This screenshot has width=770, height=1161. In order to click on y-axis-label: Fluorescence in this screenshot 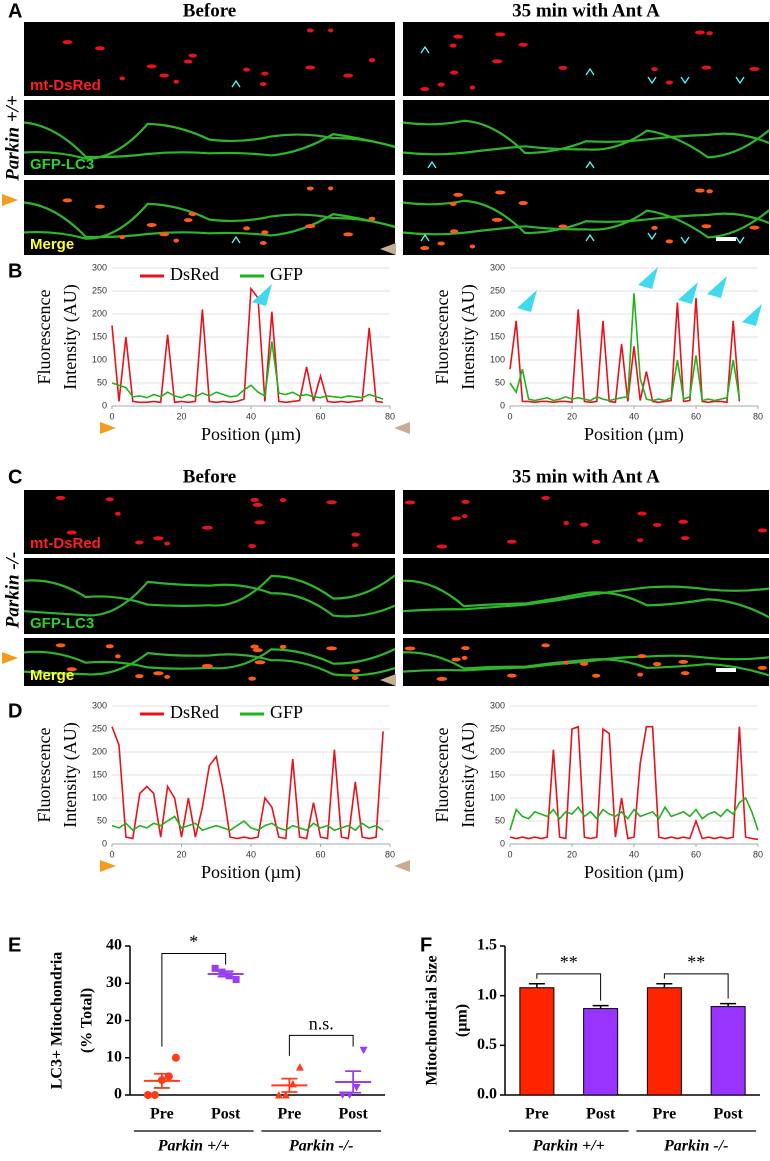, I will do `click(442, 337)`.